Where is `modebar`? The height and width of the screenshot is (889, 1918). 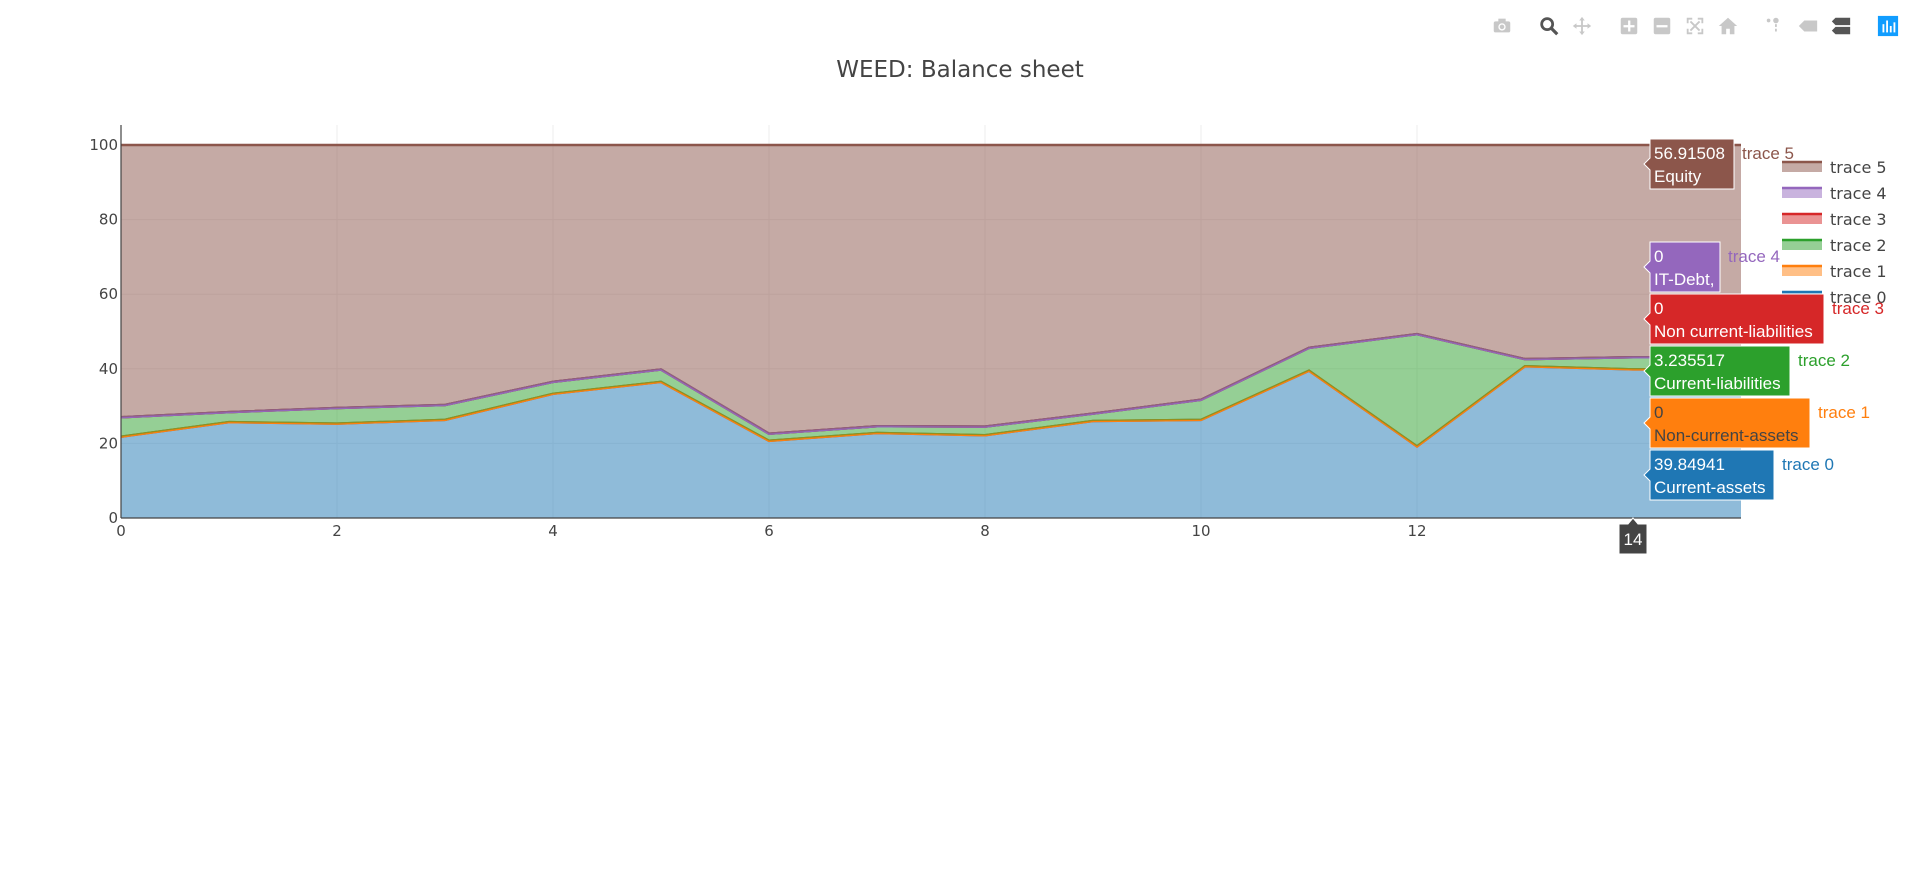
modebar is located at coordinates (1690, 26).